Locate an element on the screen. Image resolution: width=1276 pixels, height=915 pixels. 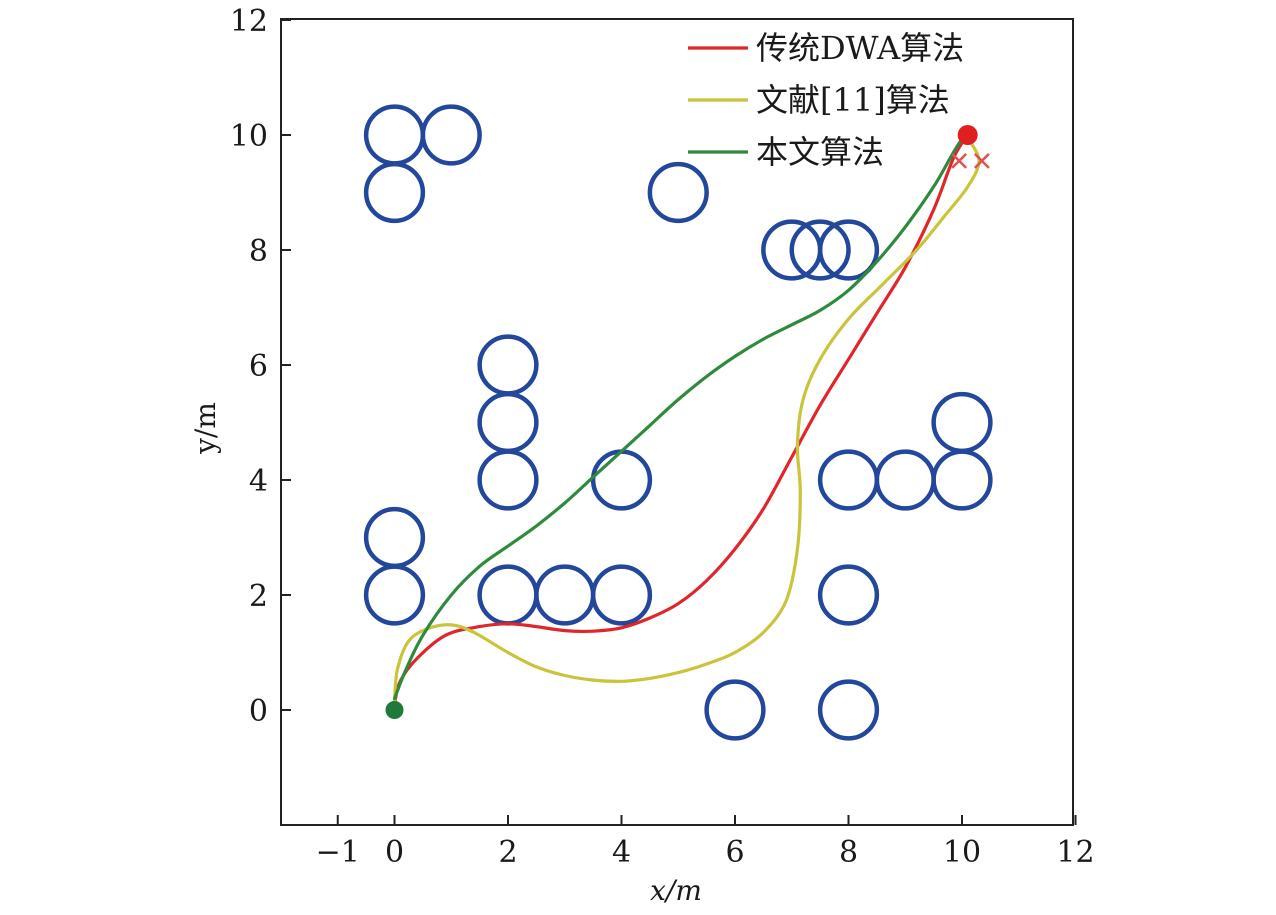
x-tick-label: 6 is located at coordinates (734, 852).